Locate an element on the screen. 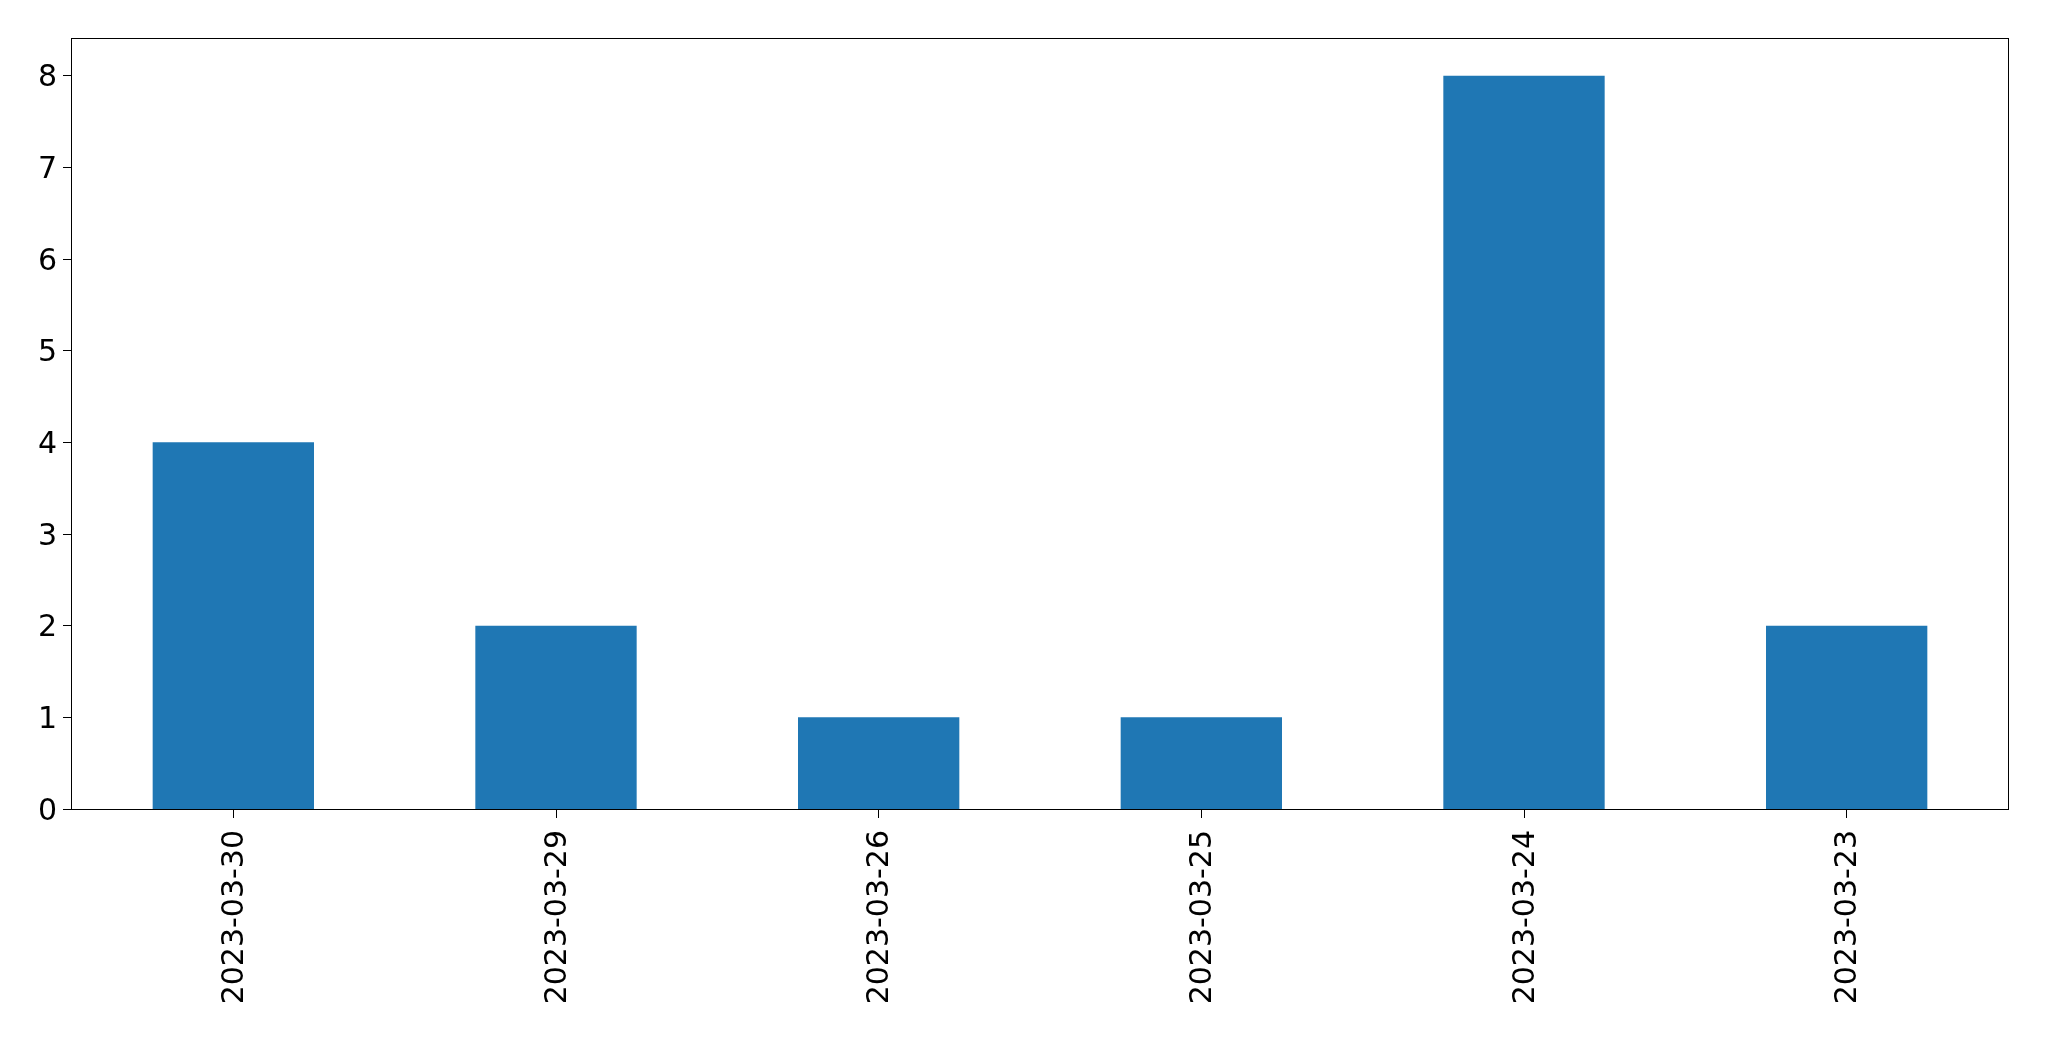 The height and width of the screenshot is (1061, 2049). y-tick-label: 8 is located at coordinates (47, 76).